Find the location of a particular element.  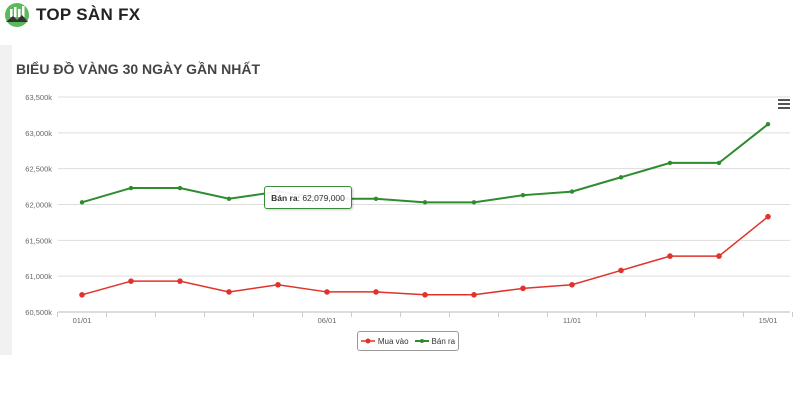

legend-marker-sell-icon is located at coordinates (421, 341).